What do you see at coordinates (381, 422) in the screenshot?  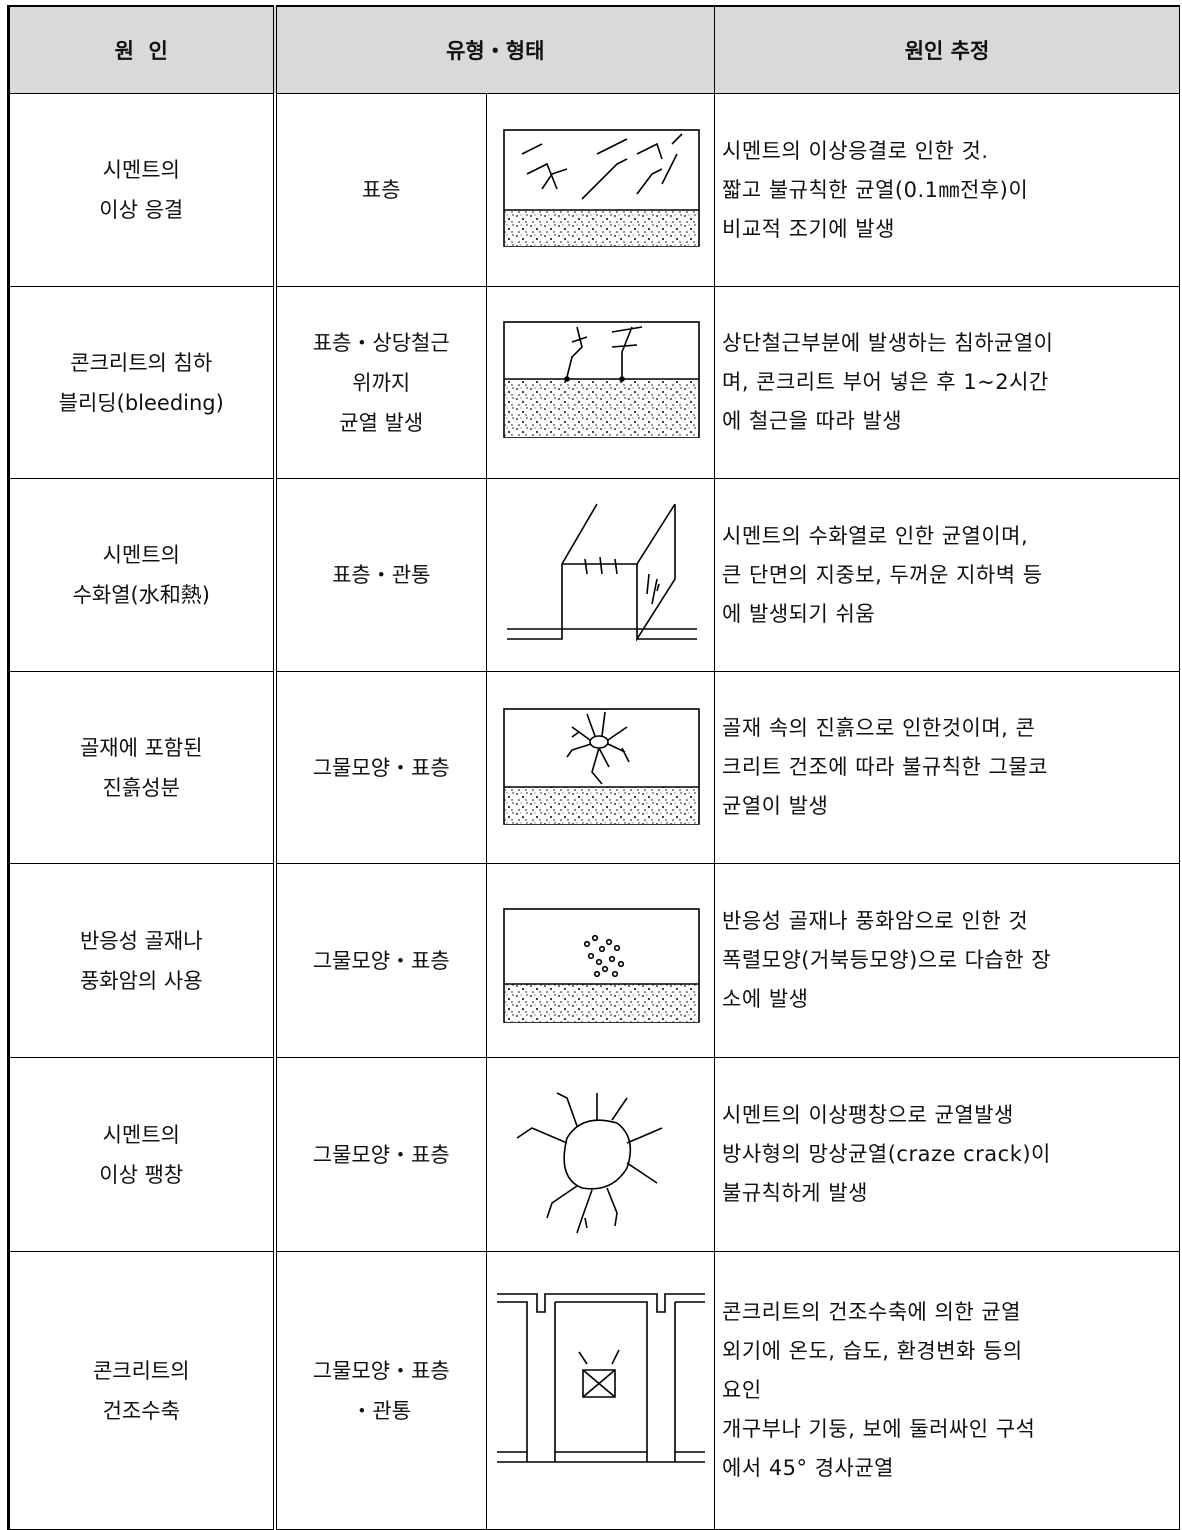 I see `cell-line: 균열 발생` at bounding box center [381, 422].